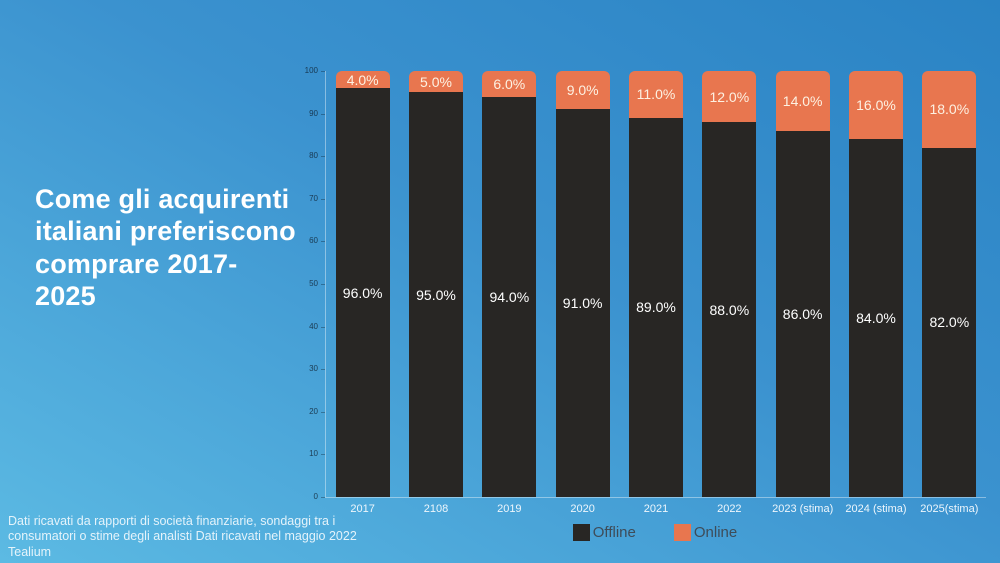 The height and width of the screenshot is (563, 1000). I want to click on offline-segment: 82.0%, so click(949, 322).